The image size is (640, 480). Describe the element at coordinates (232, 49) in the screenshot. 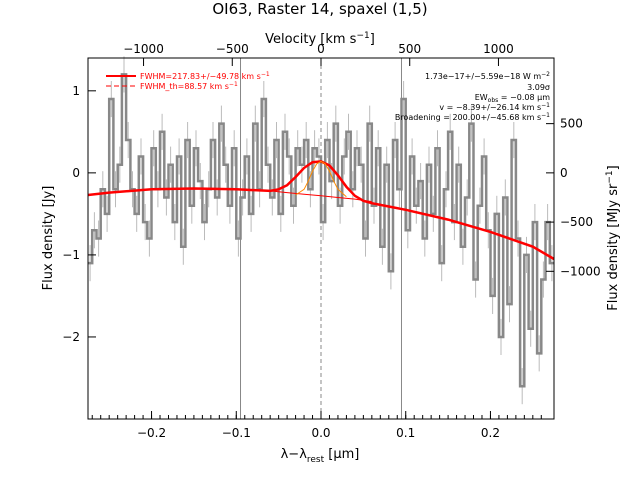

I see `top-tick-label: −500` at that location.